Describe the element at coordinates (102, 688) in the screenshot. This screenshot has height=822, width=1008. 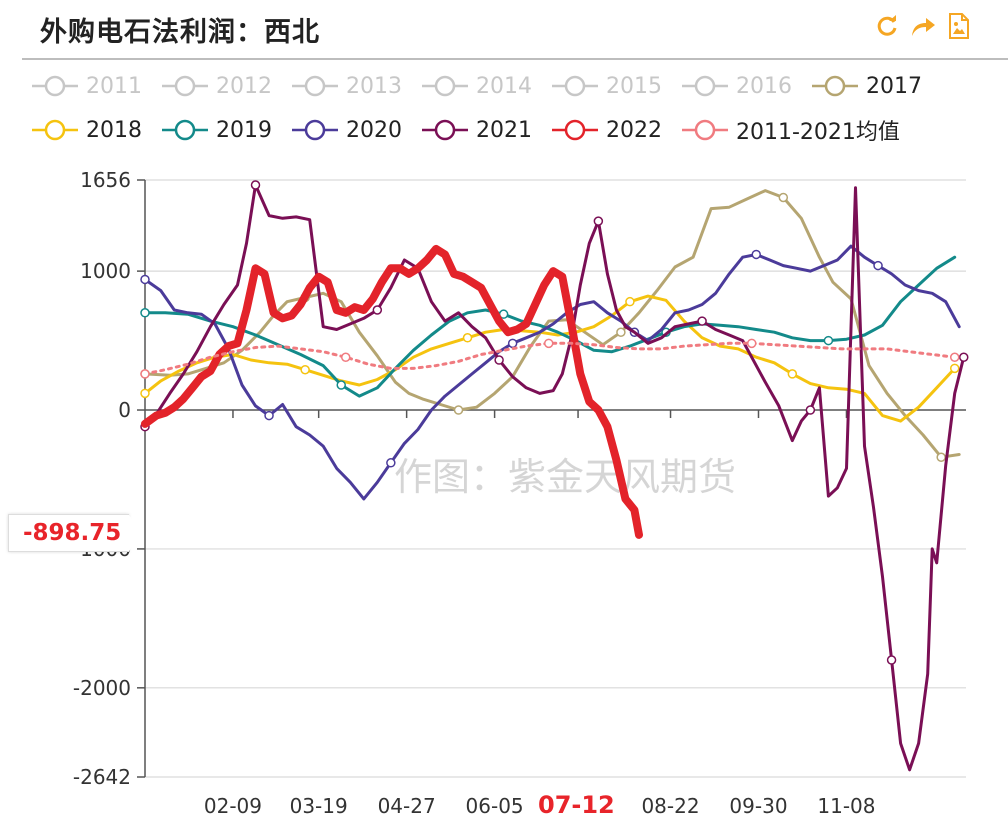
I see `y-tick-label: -2000` at that location.